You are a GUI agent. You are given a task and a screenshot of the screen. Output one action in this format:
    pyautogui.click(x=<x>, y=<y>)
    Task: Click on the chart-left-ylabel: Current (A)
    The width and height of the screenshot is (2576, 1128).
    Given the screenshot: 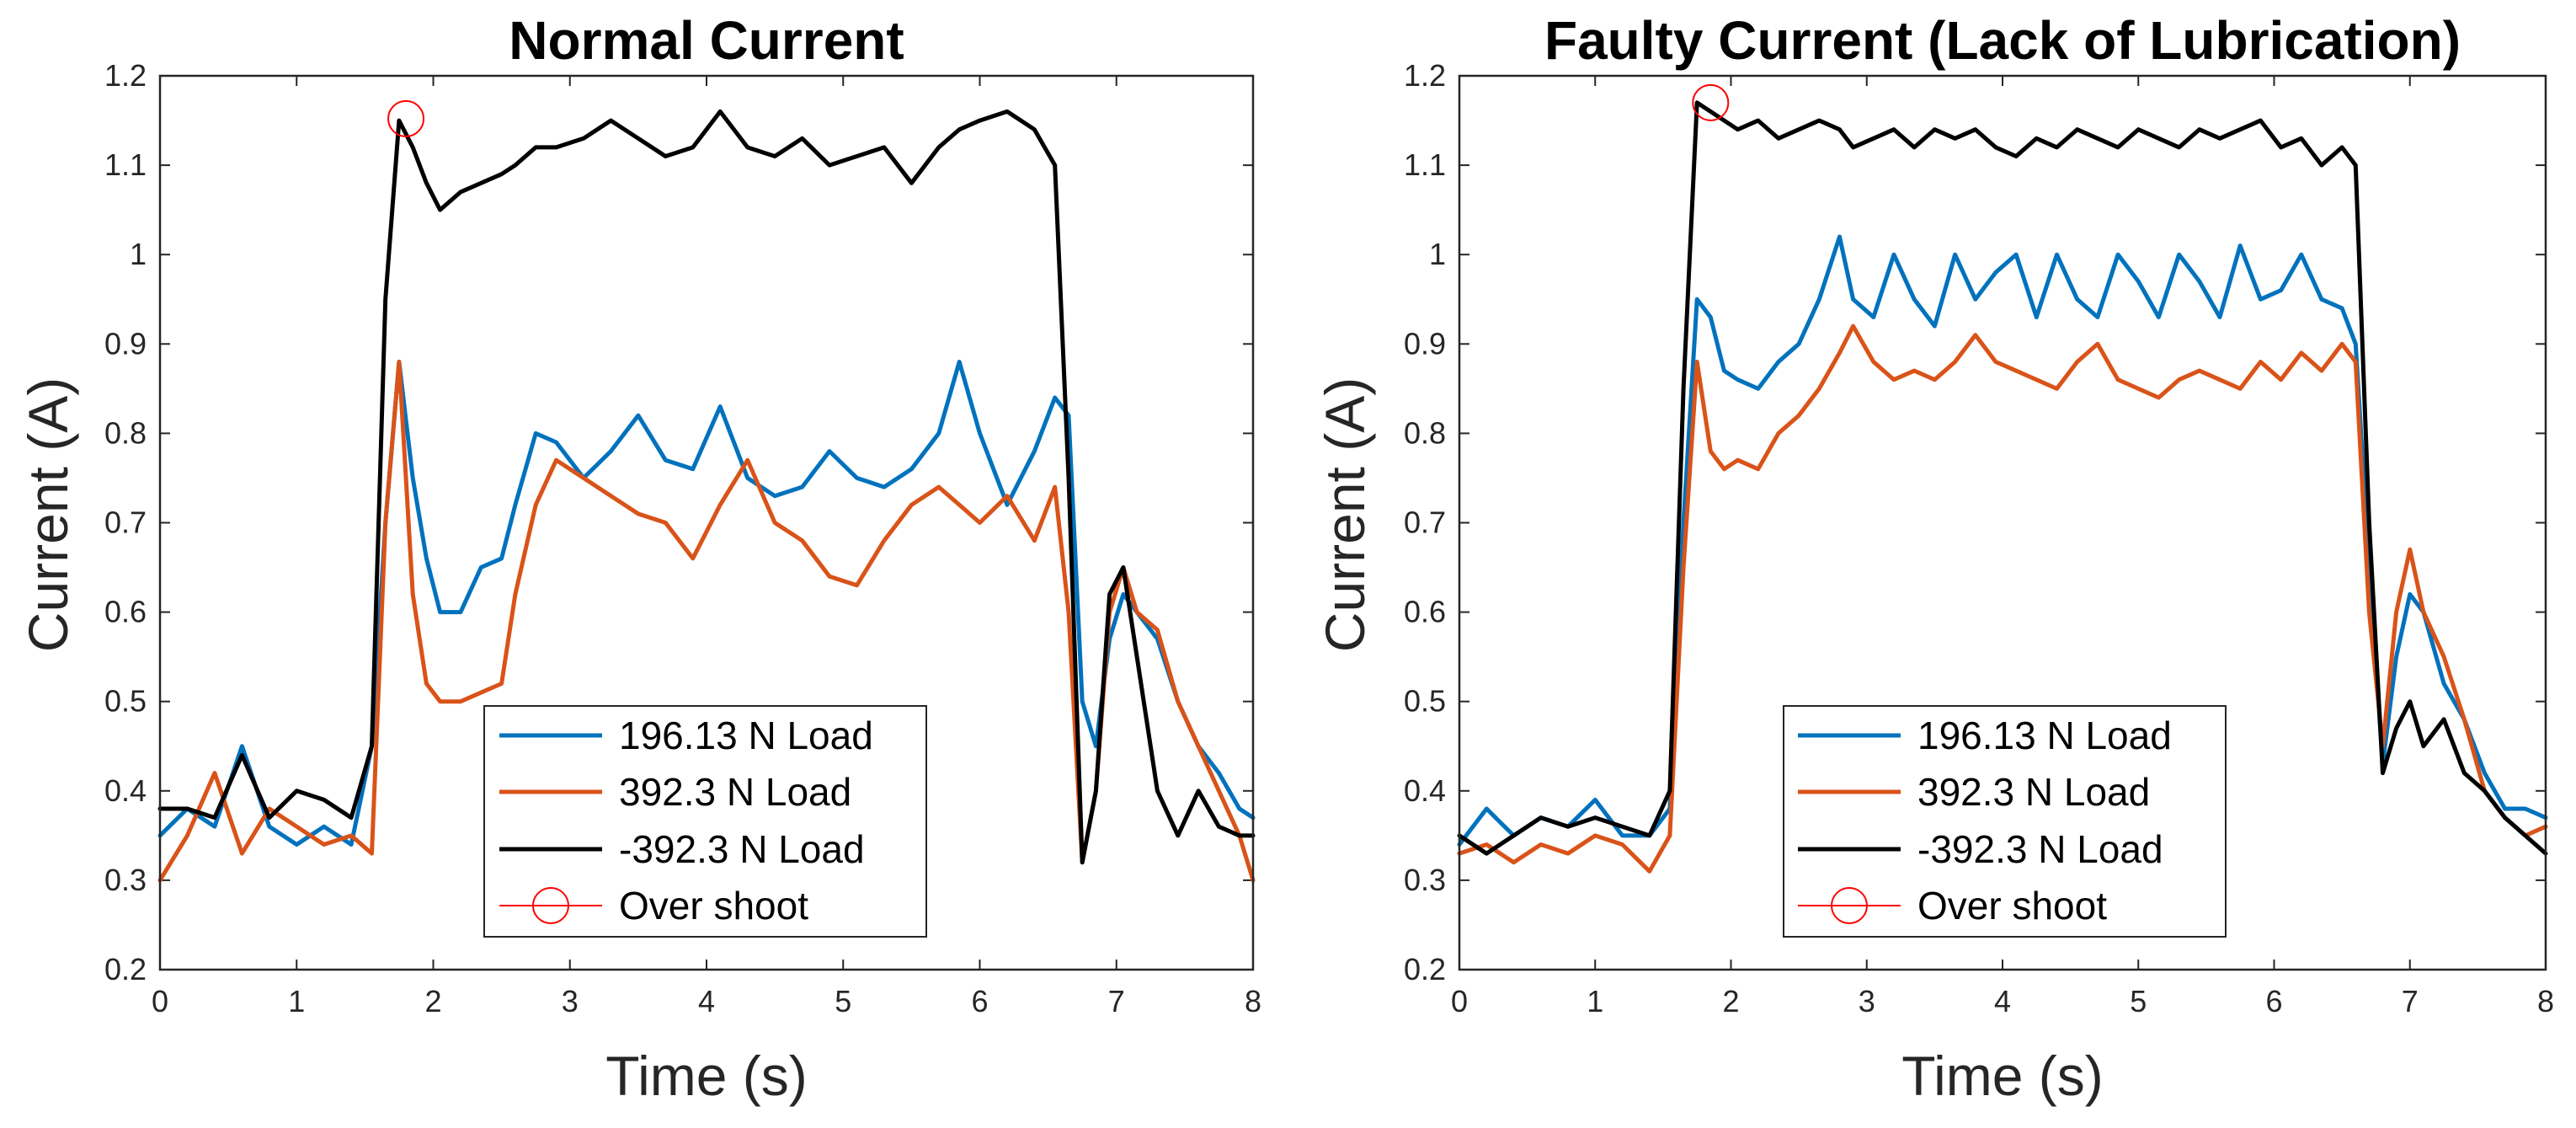 What is the action you would take?
    pyautogui.click(x=48, y=514)
    